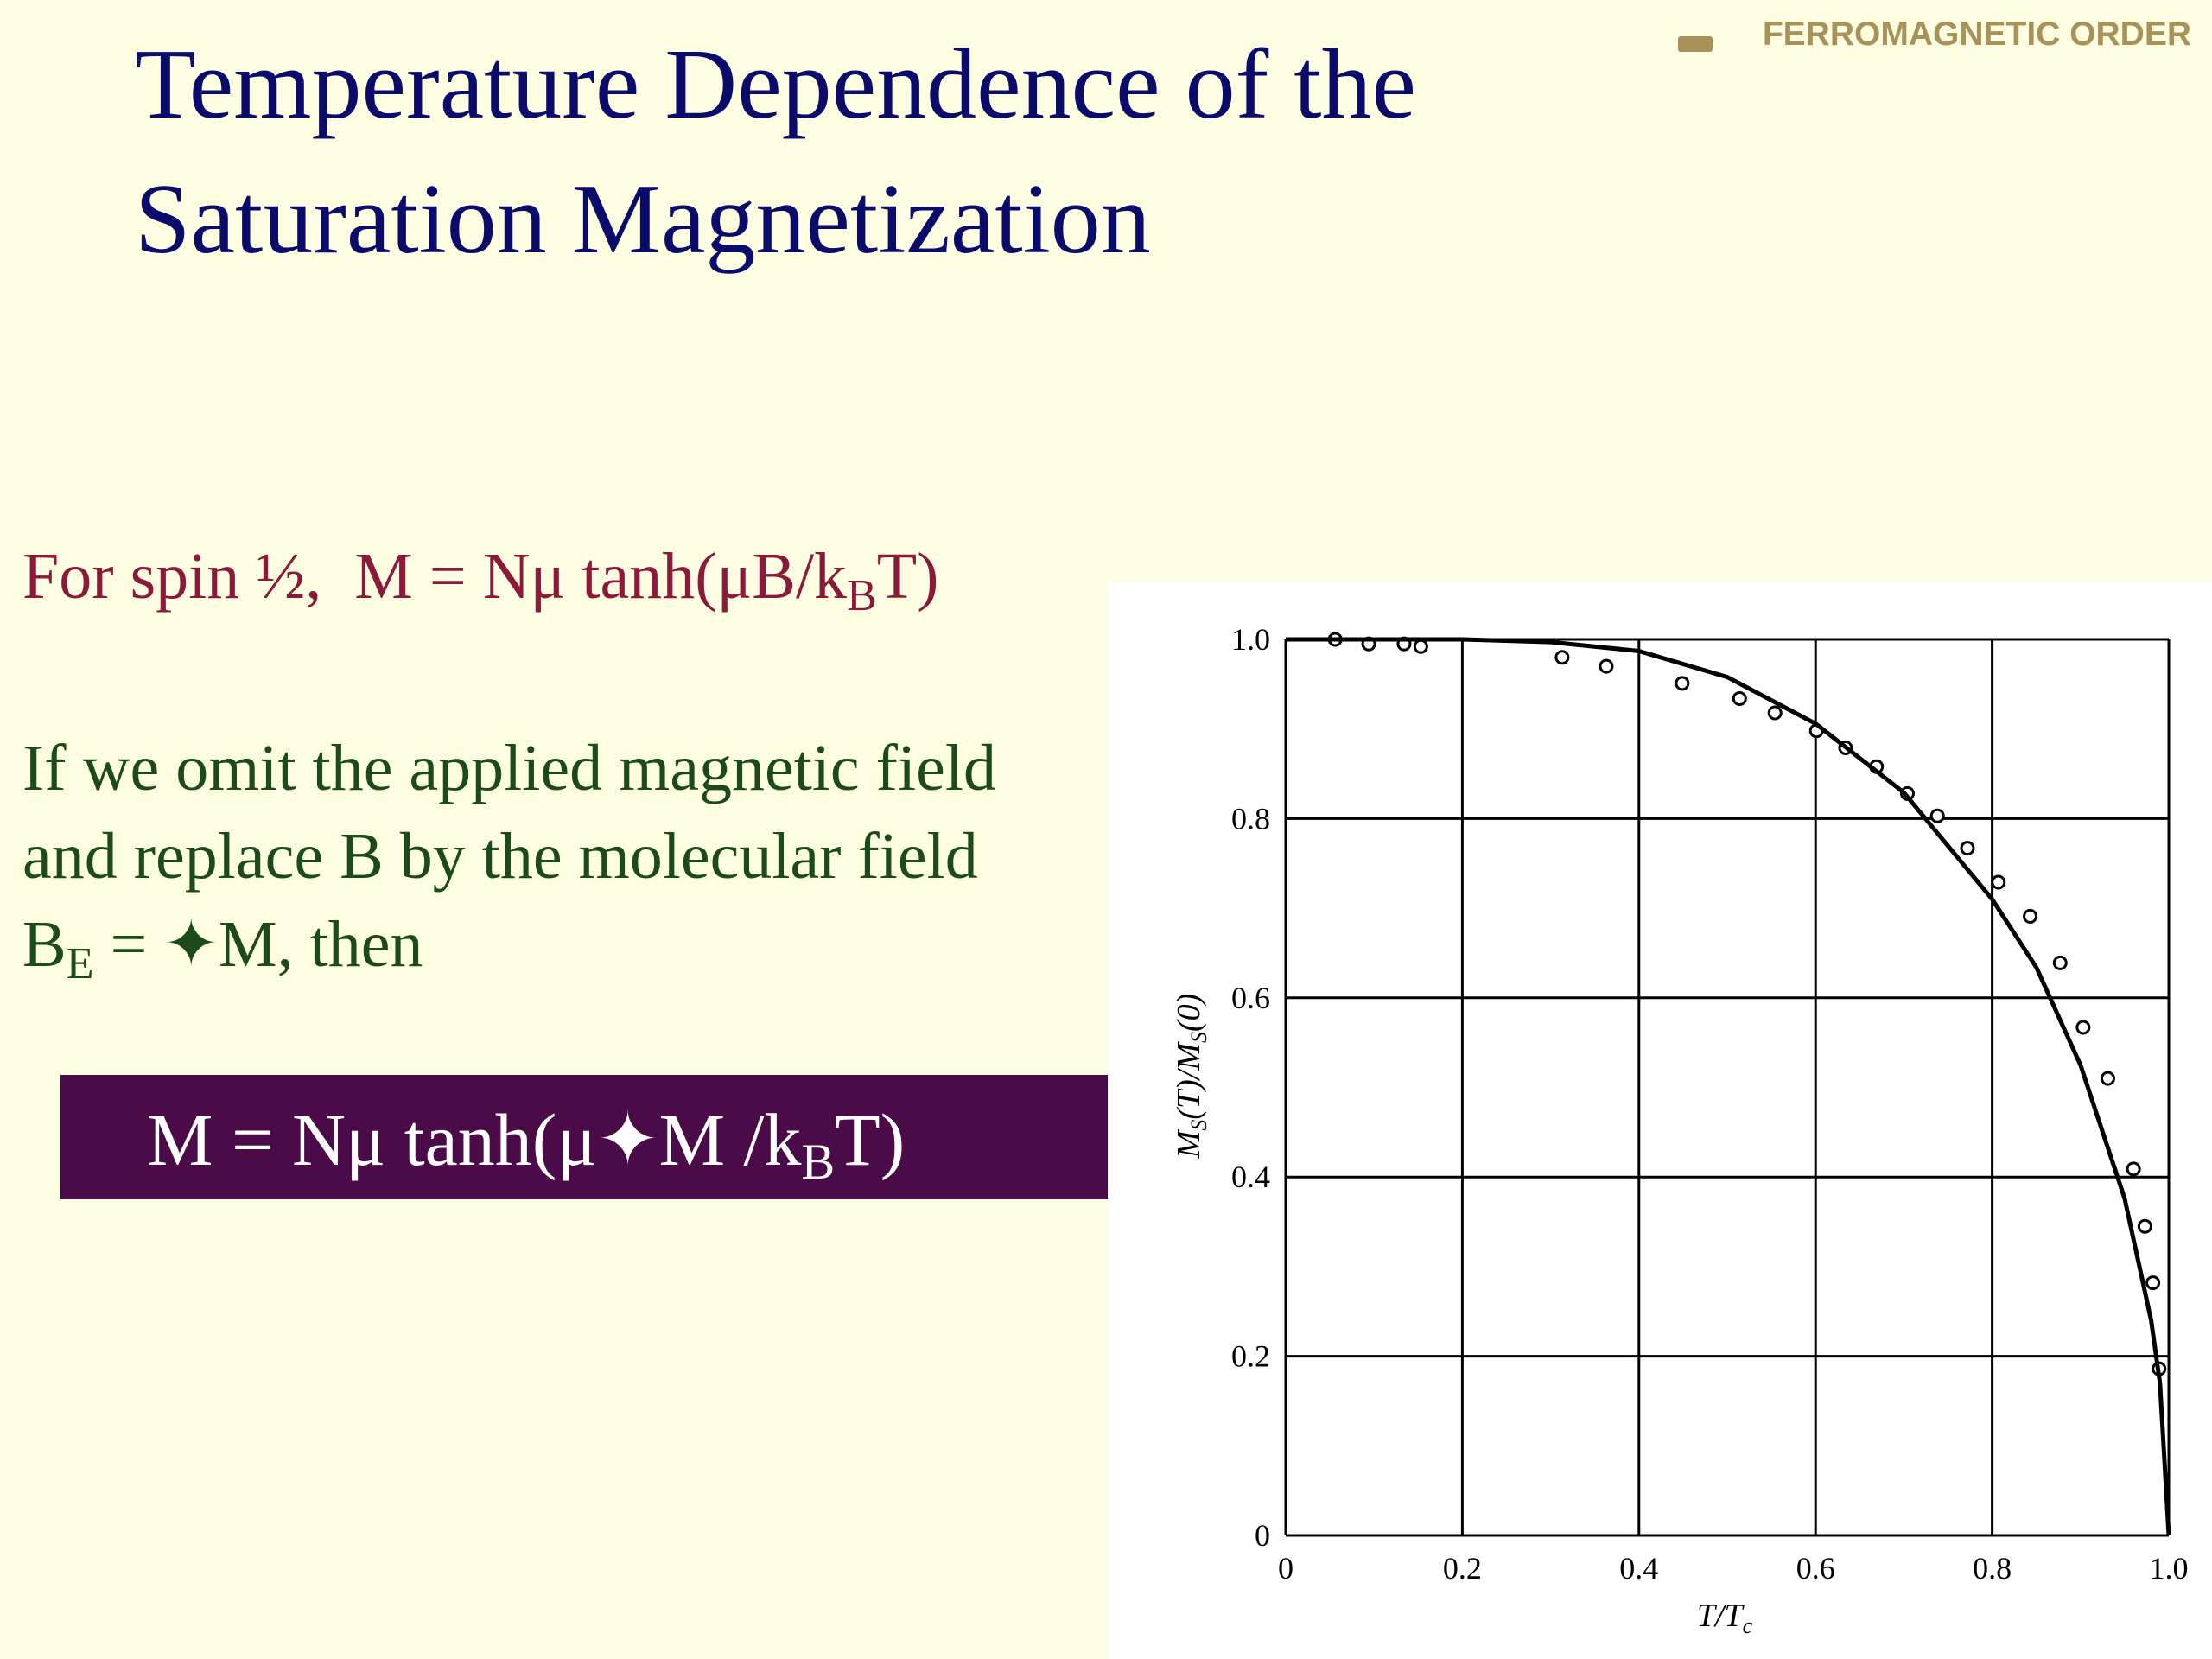 The width and height of the screenshot is (2212, 1659). Describe the element at coordinates (1250, 1356) in the screenshot. I see `y-tick-label: 0.2` at that location.